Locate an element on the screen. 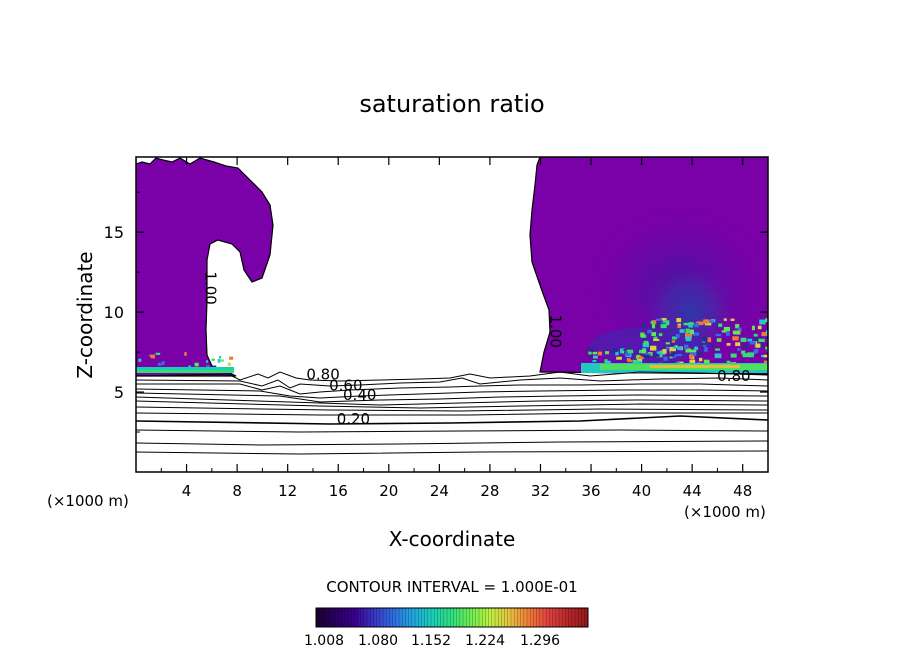 The height and width of the screenshot is (654, 904). contour-lines is located at coordinates (452, 413).